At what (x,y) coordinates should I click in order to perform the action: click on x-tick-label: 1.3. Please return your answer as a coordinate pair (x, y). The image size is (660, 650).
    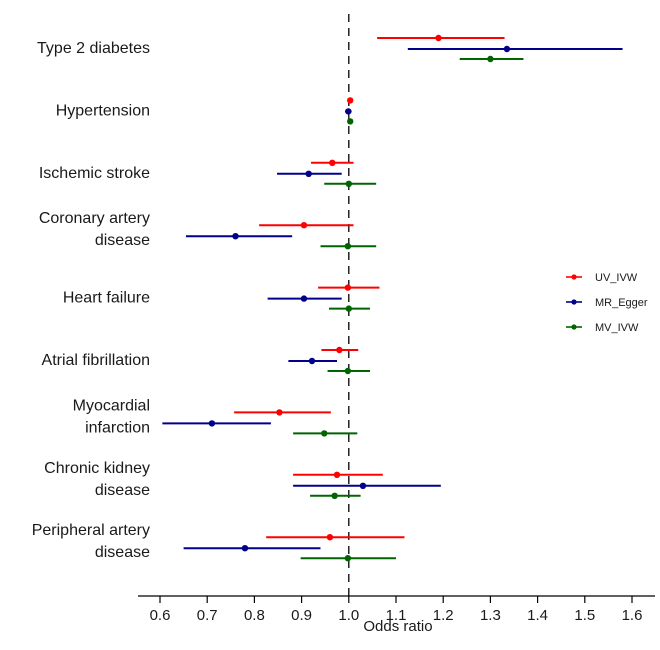
    Looking at the image, I should click on (490, 615).